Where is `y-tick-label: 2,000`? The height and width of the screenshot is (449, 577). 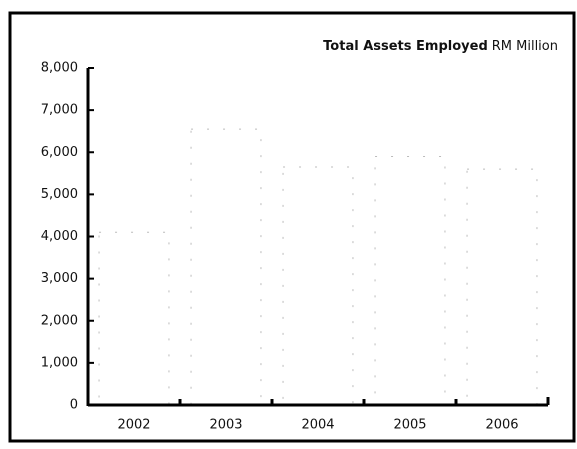 y-tick-label: 2,000 is located at coordinates (59, 320).